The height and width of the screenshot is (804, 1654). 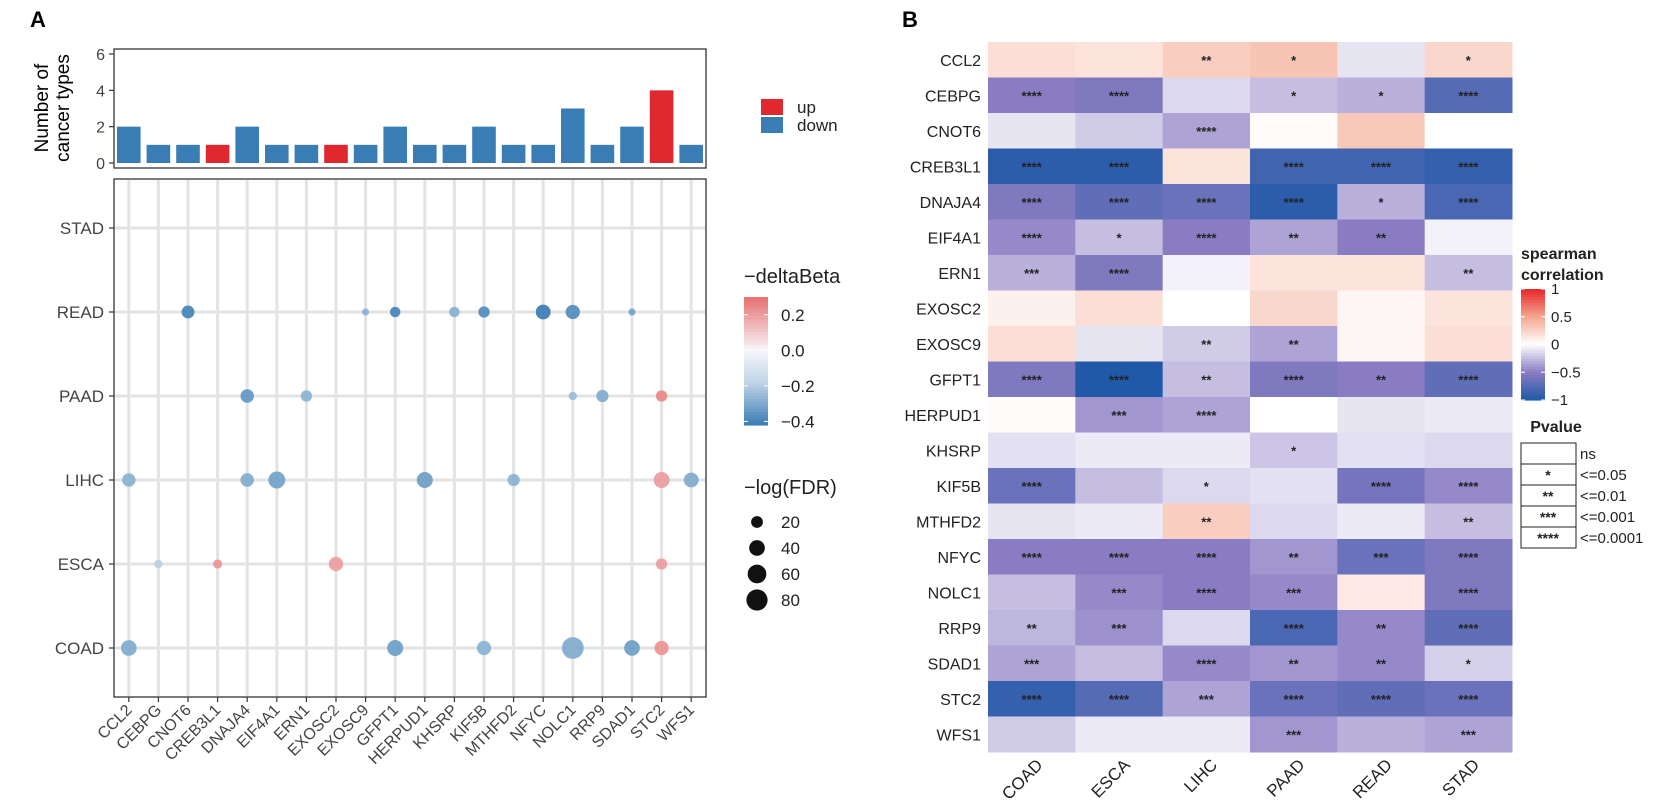 I want to click on heatmap-cell-gfpt1-stad, so click(x=1468, y=379).